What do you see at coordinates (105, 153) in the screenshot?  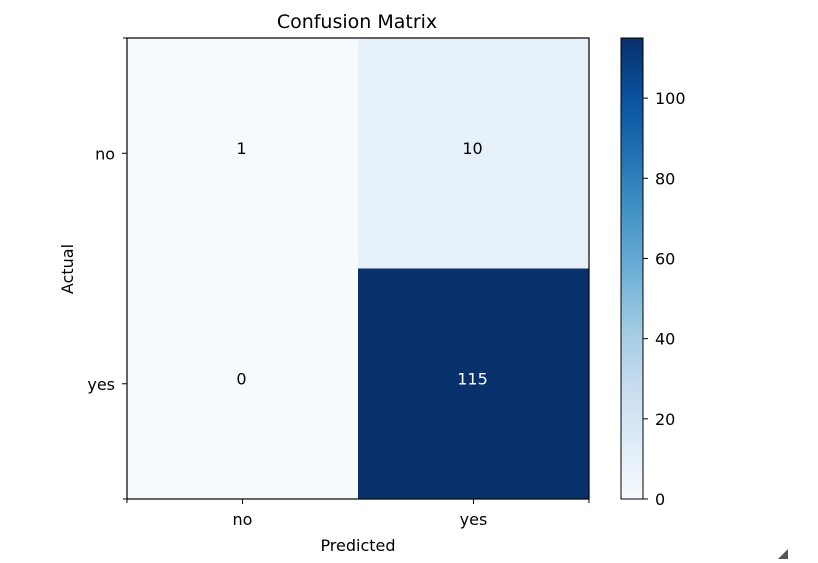 I see `y-tick-label: no` at bounding box center [105, 153].